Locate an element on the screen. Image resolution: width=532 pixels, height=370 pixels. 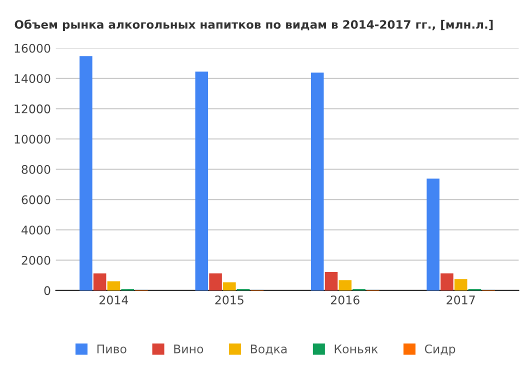
y-tick-label: 6000 is located at coordinates (36, 199).